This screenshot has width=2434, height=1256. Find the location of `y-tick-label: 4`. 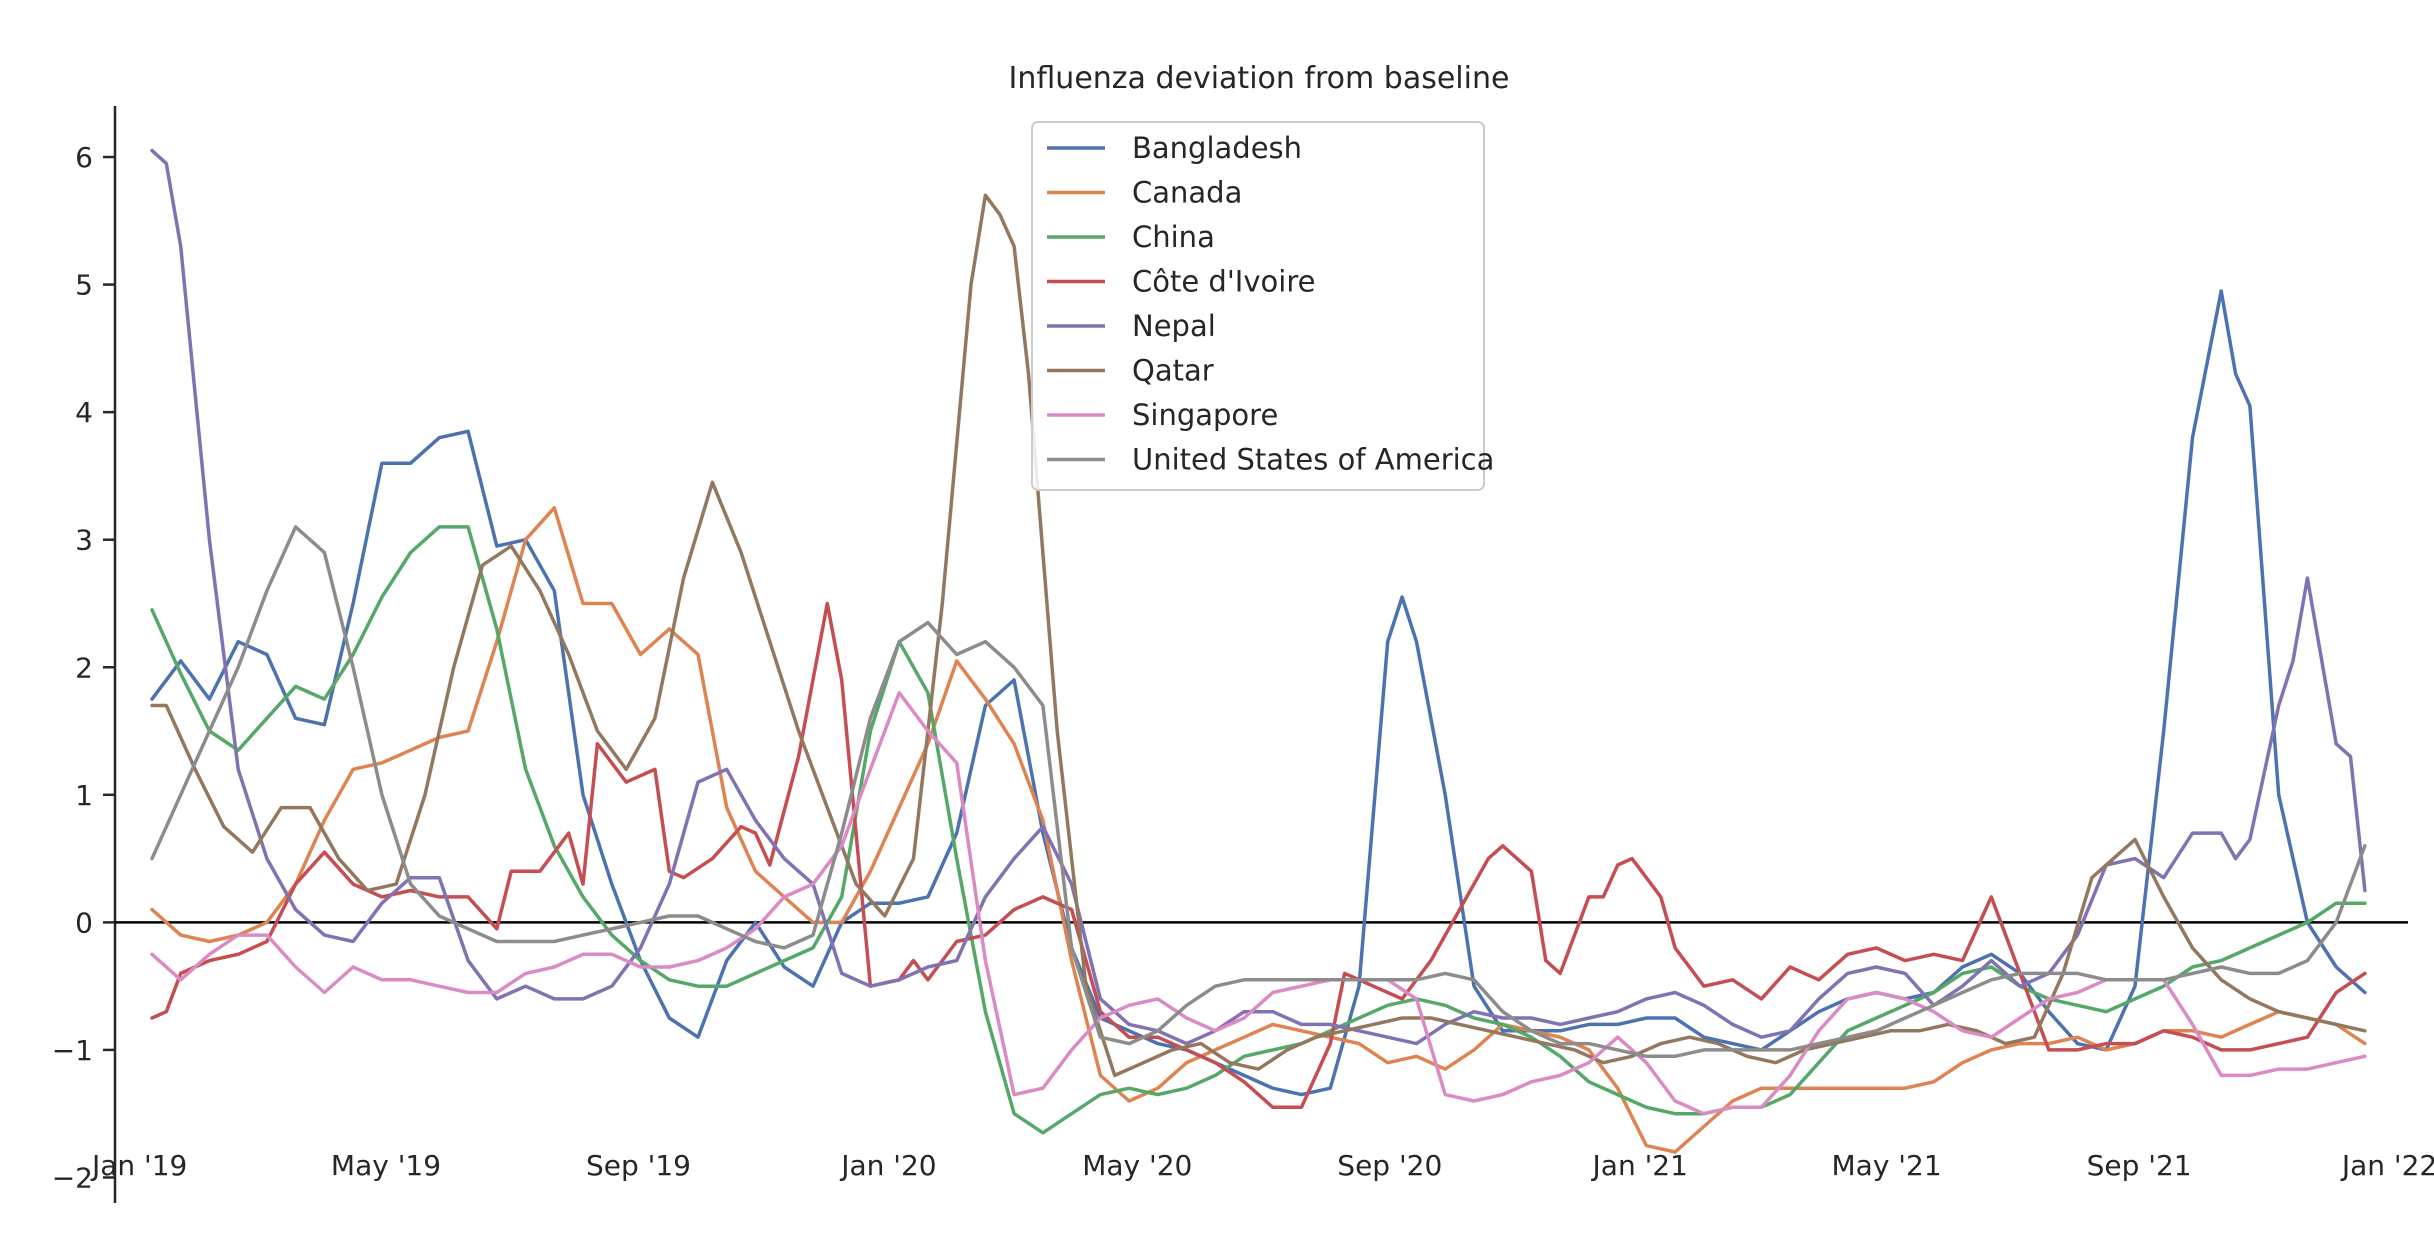

y-tick-label: 4 is located at coordinates (84, 412).